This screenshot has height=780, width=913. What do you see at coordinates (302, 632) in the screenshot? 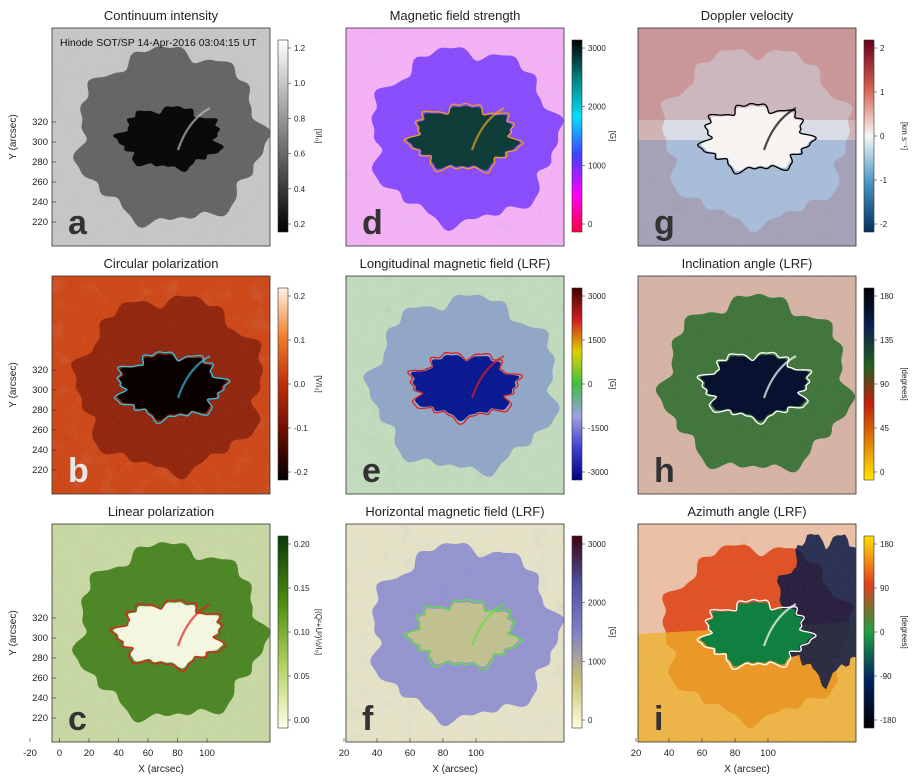
I see `colorbar-tick-label: 0.10` at bounding box center [302, 632].